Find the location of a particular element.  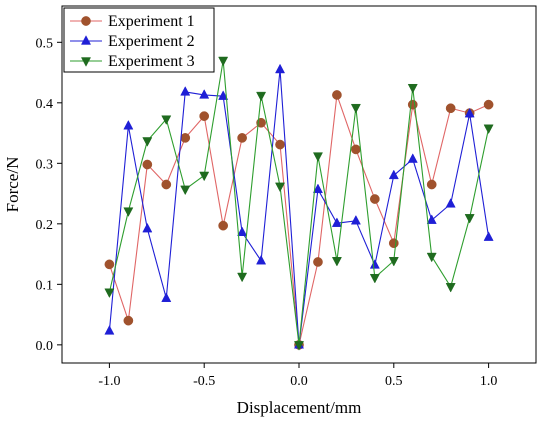

y-axis-title: Force/N is located at coordinates (12, 185).